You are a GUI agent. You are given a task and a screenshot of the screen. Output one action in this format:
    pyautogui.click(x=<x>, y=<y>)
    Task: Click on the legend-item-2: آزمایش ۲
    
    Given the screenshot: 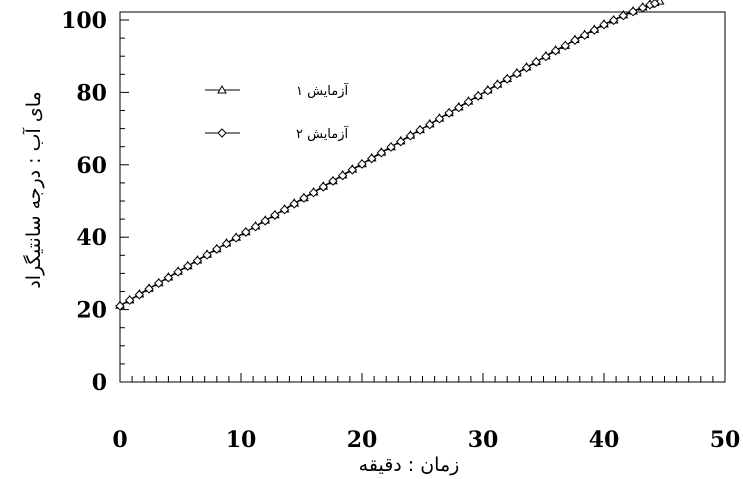 What is the action you would take?
    pyautogui.click(x=277, y=133)
    